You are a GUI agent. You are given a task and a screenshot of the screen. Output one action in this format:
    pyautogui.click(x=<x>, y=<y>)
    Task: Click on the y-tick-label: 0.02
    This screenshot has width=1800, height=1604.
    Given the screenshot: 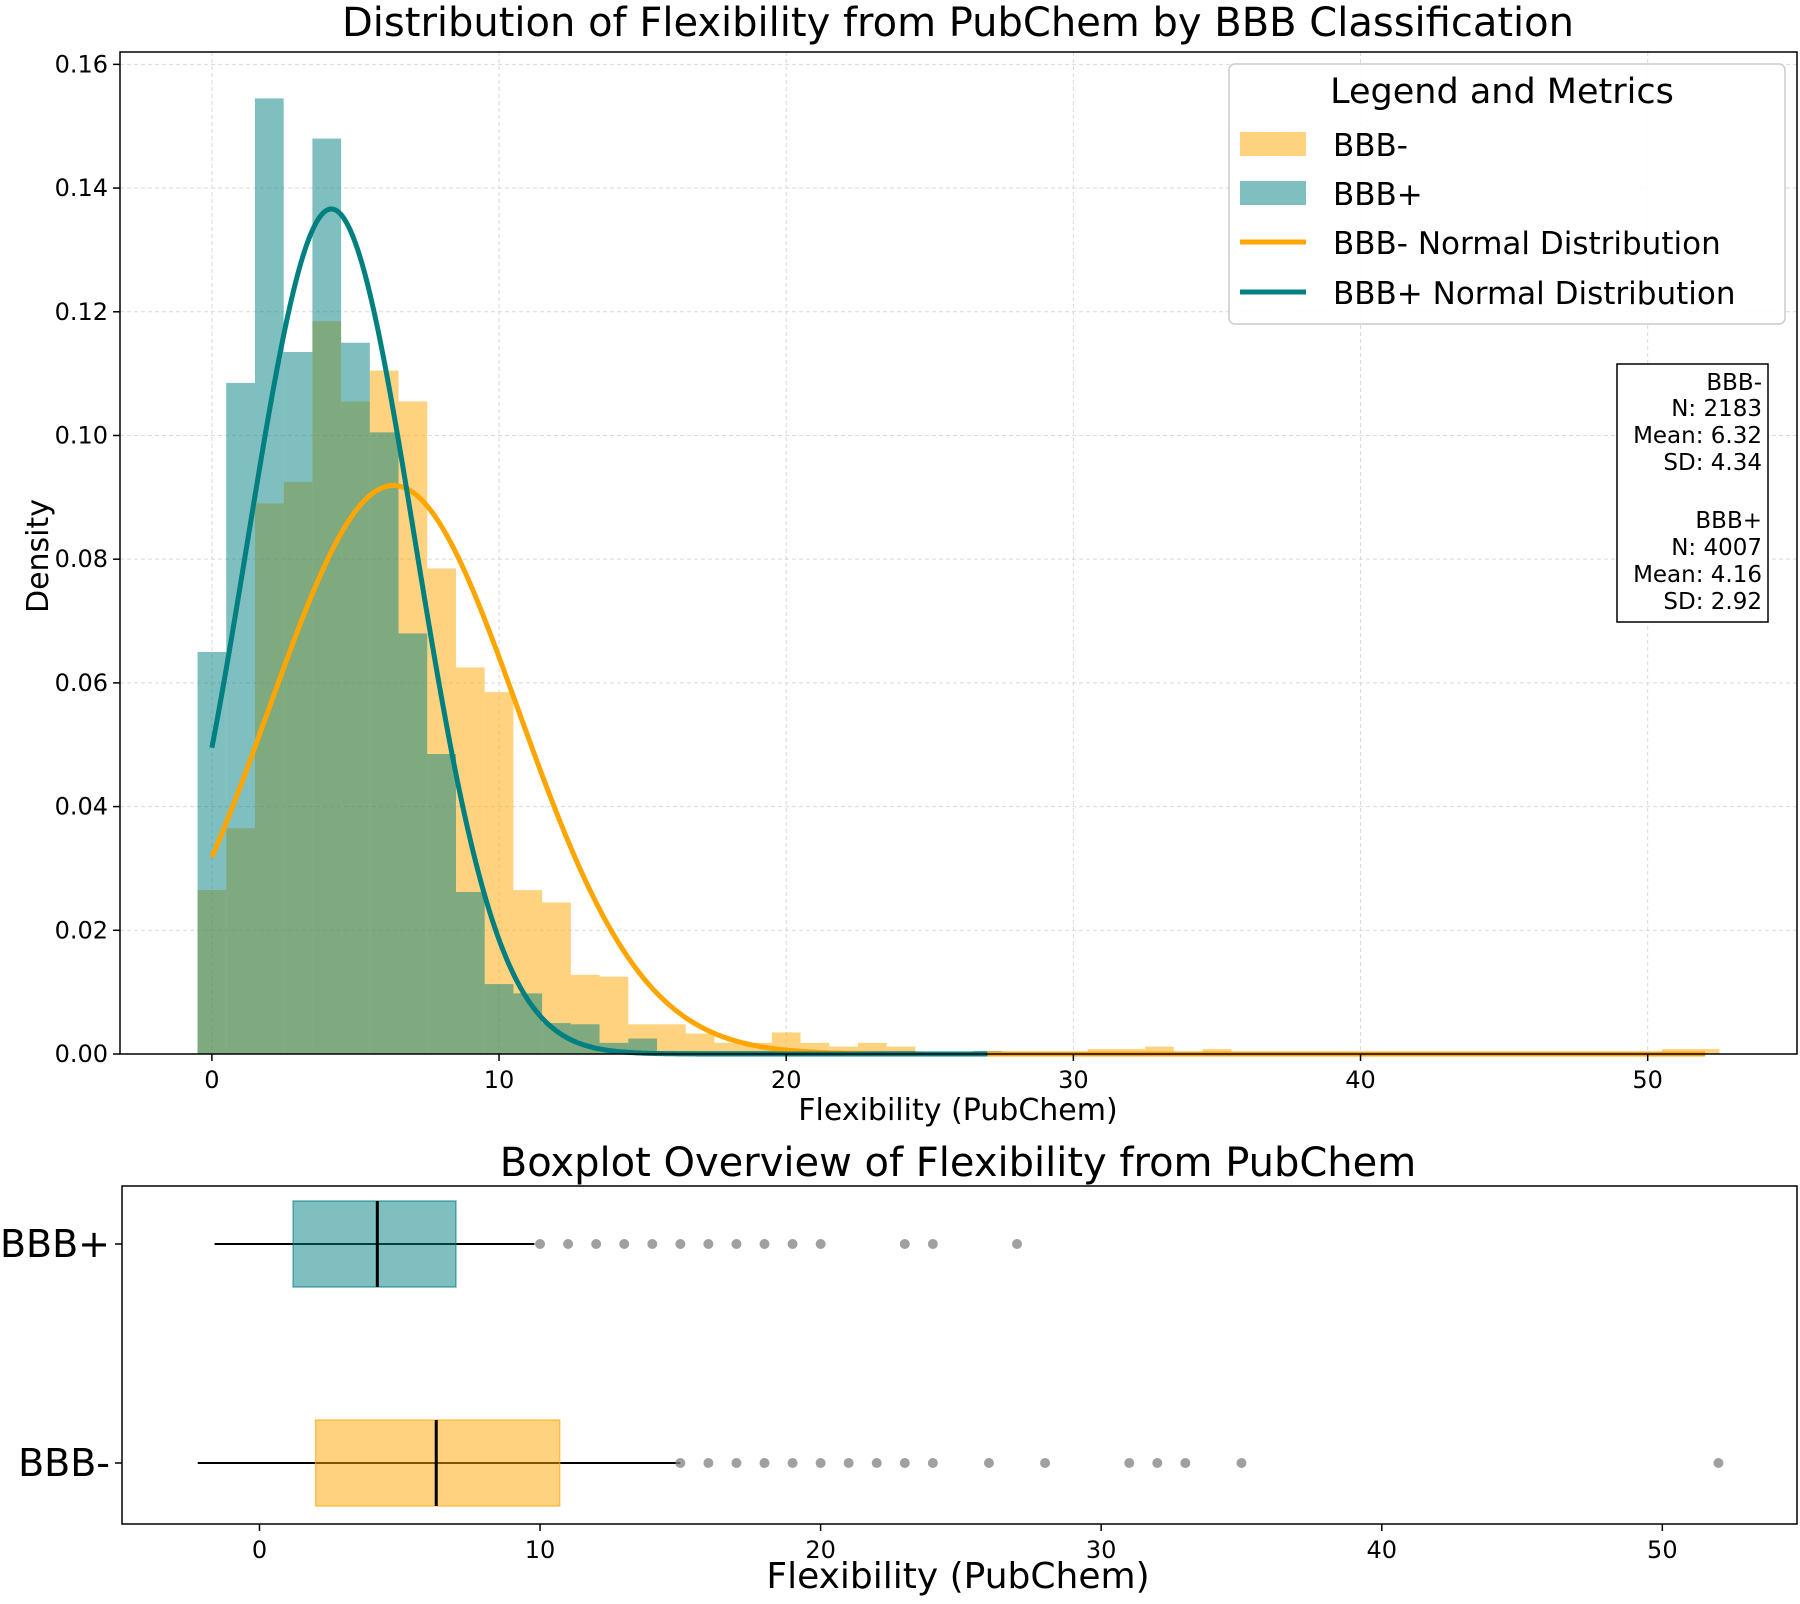 What is the action you would take?
    pyautogui.click(x=81, y=930)
    